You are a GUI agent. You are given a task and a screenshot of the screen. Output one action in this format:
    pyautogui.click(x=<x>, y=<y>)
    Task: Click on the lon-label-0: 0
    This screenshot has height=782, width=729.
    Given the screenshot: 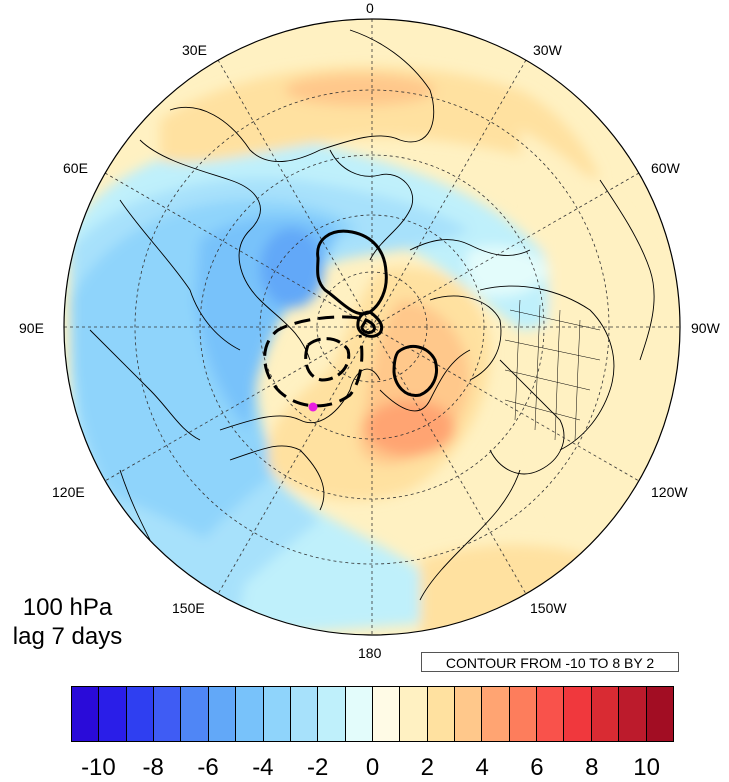 What is the action you would take?
    pyautogui.click(x=370, y=8)
    